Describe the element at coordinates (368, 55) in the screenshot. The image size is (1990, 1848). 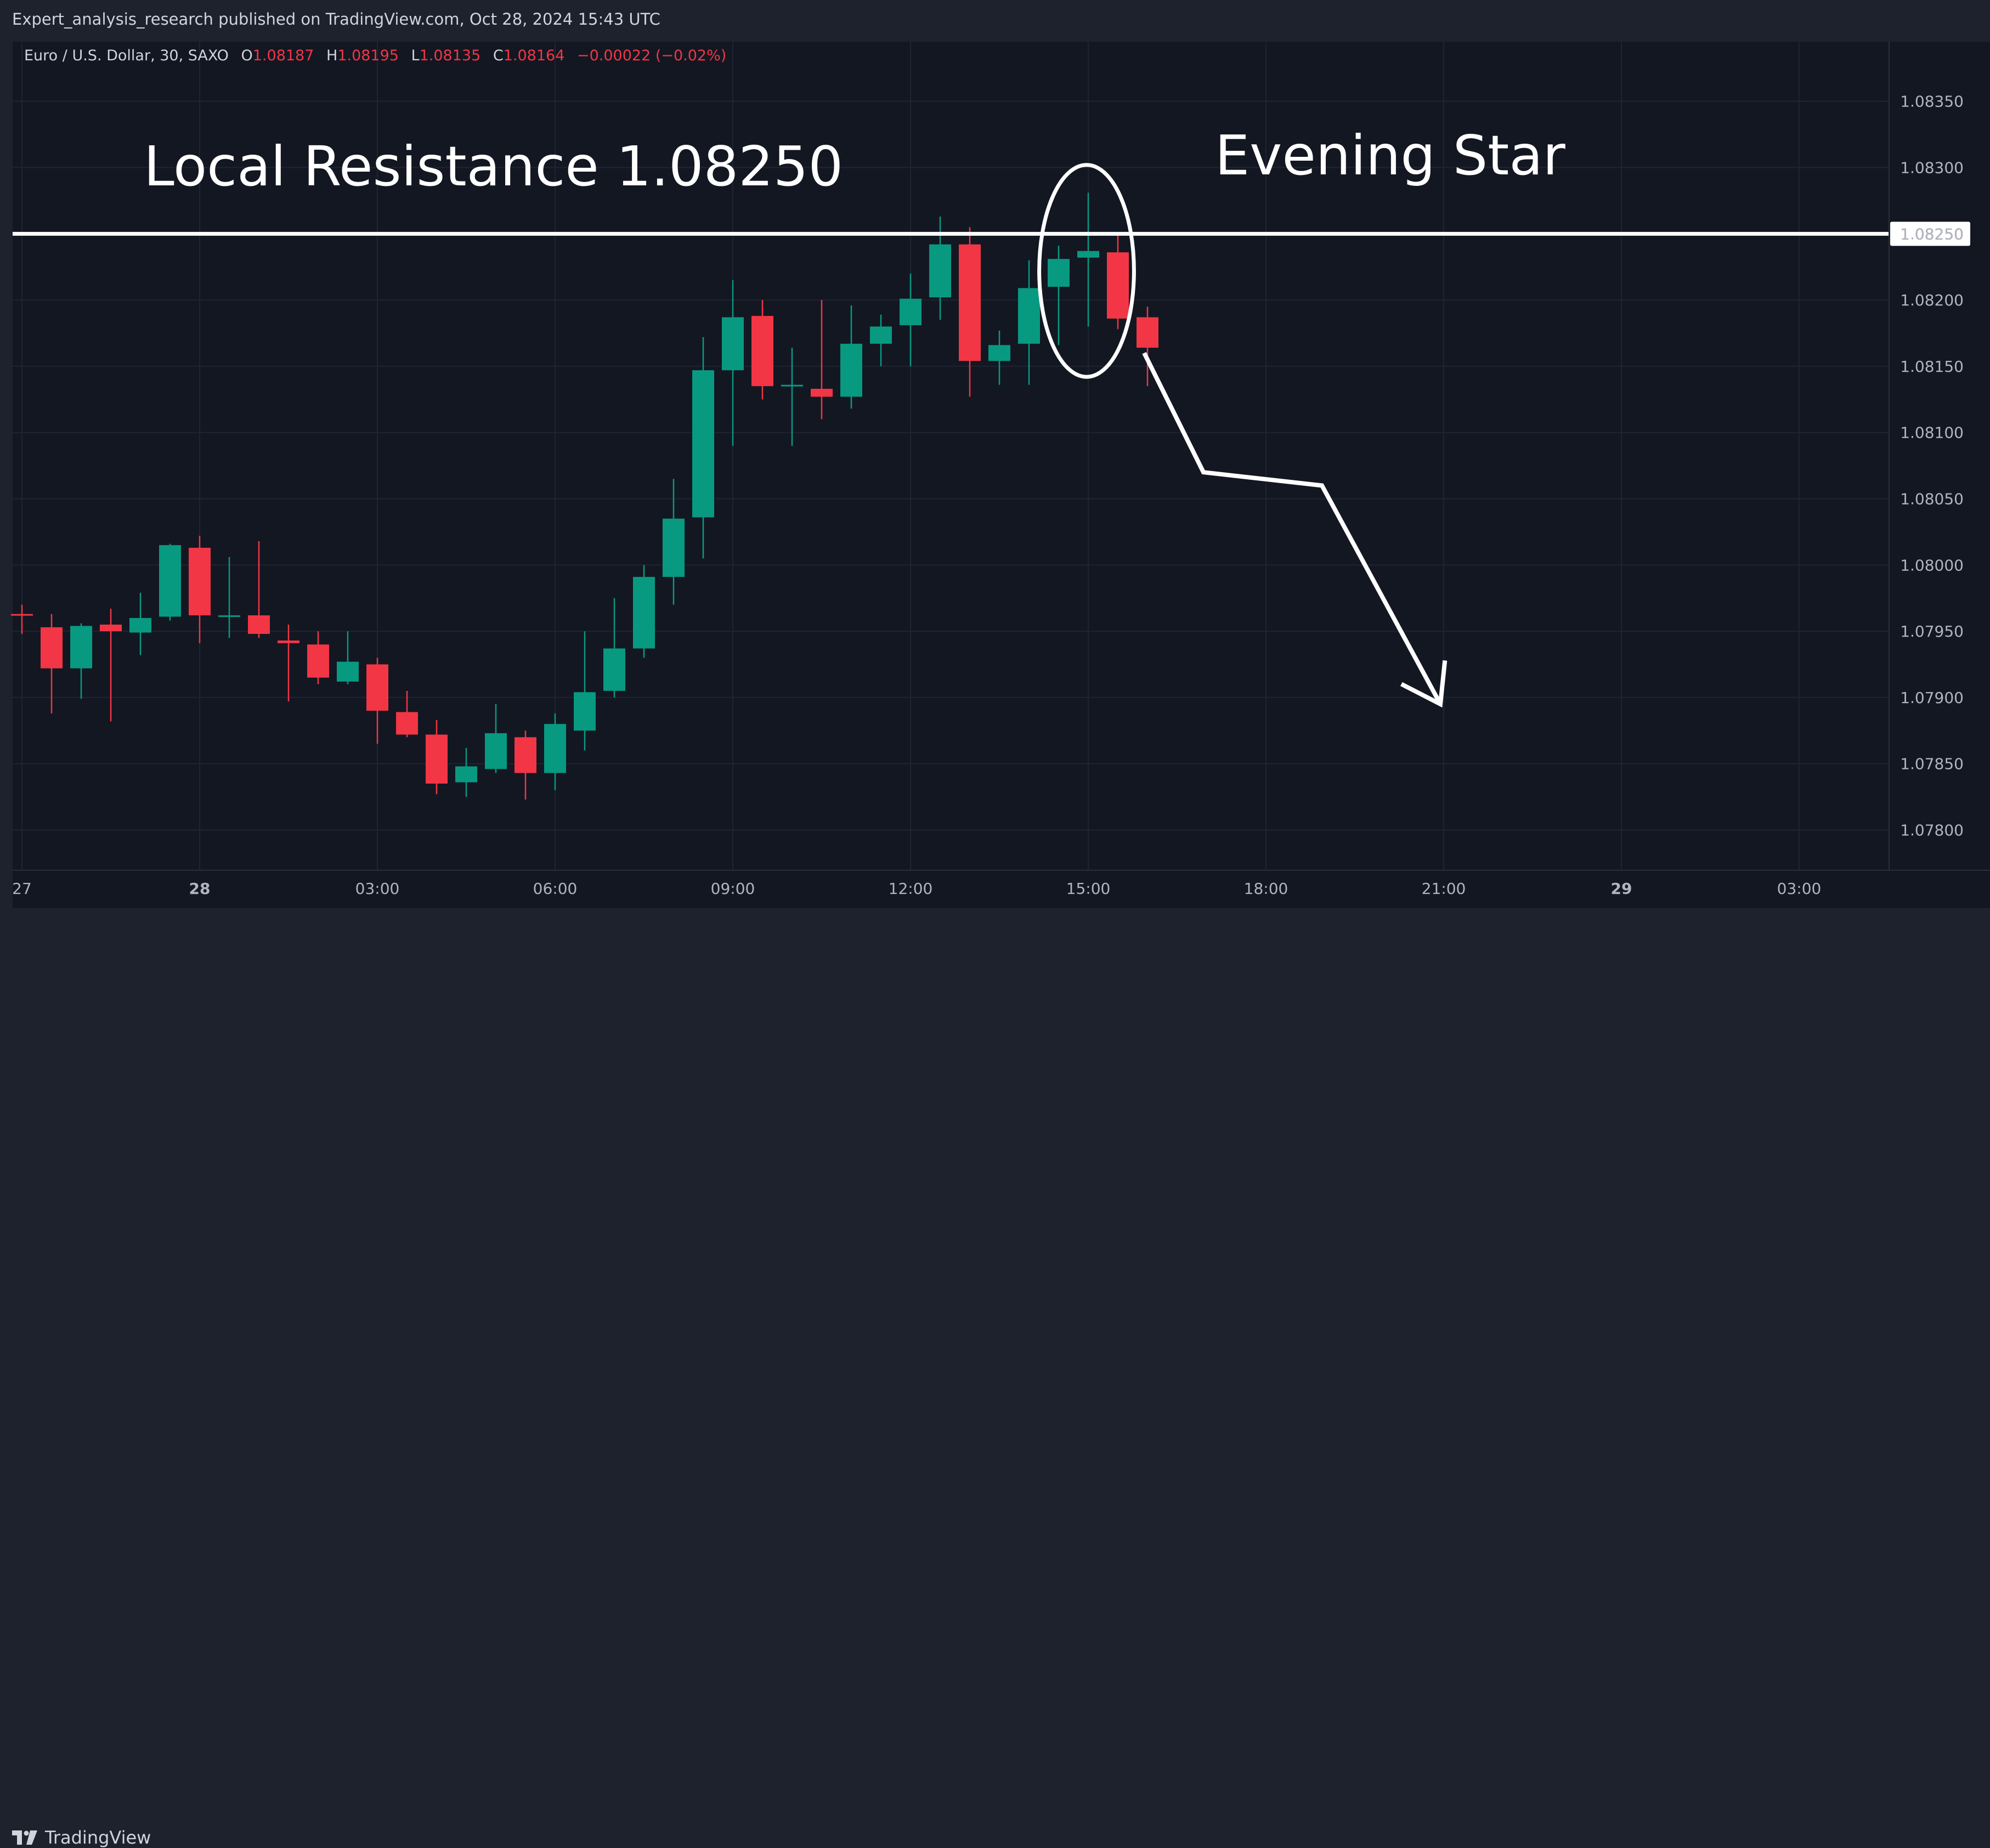
I see `high-value: 1.08195` at that location.